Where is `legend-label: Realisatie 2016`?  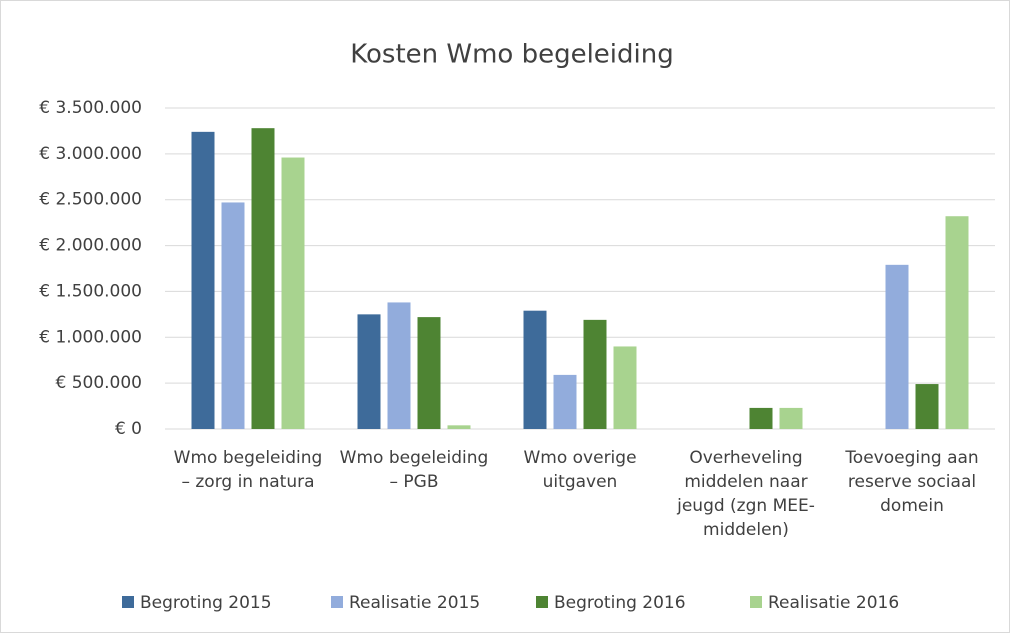
legend-label: Realisatie 2016 is located at coordinates (833, 603).